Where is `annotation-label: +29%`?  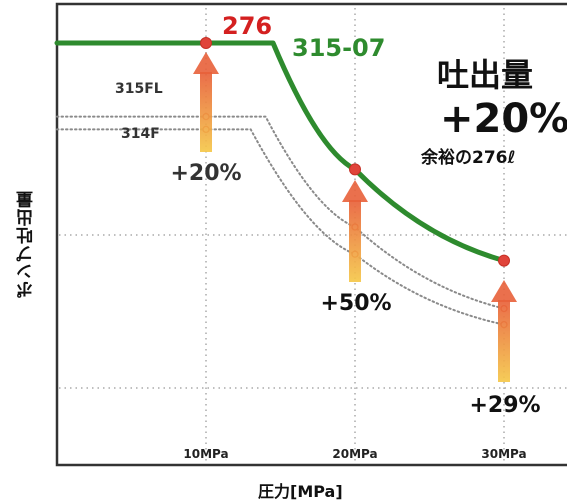 annotation-label: +29% is located at coordinates (504, 405).